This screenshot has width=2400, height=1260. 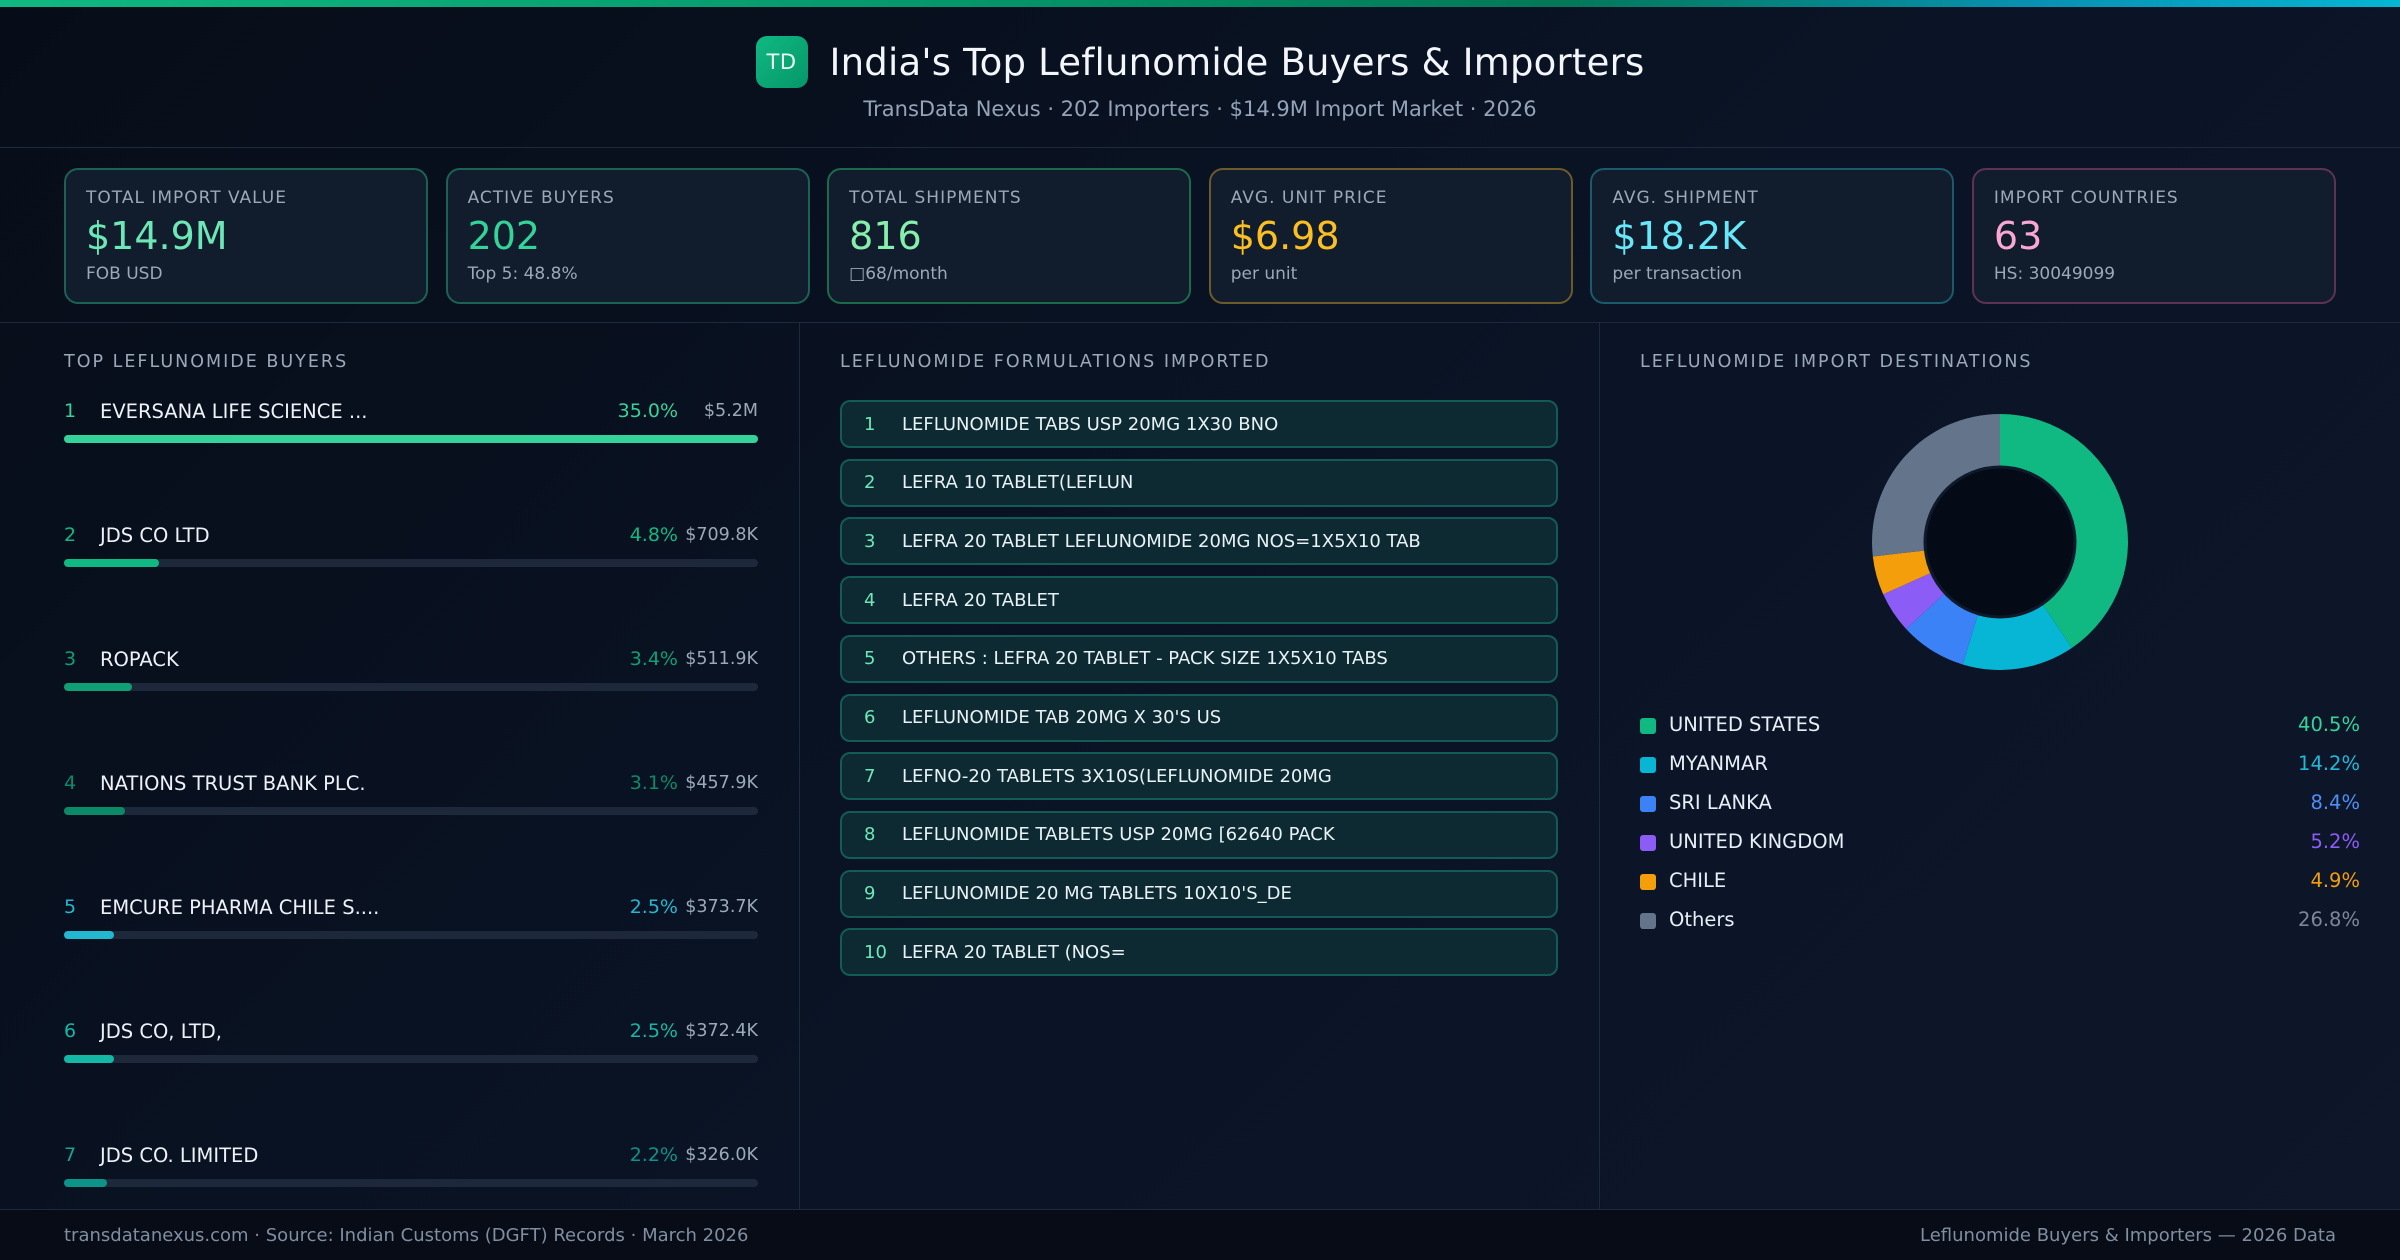 What do you see at coordinates (653, 1031) in the screenshot?
I see `buyer-share: 2.5%` at bounding box center [653, 1031].